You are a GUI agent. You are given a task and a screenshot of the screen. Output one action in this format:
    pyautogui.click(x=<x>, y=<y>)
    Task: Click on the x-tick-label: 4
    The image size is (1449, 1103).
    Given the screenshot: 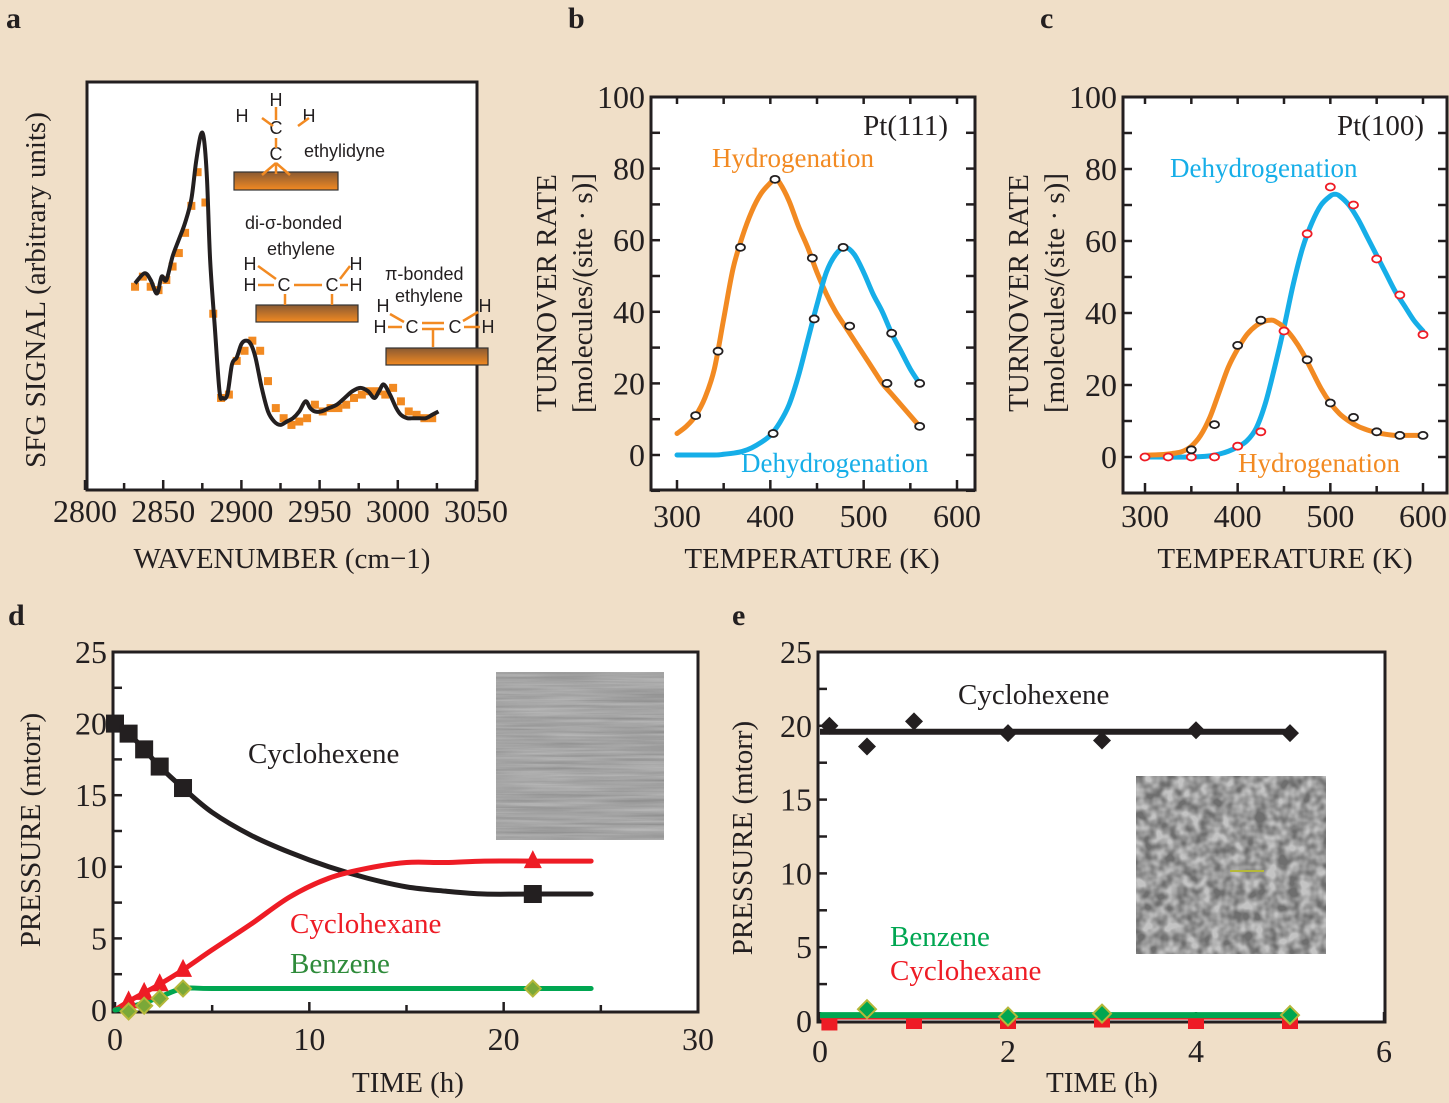 What is the action you would take?
    pyautogui.click(x=1196, y=1051)
    